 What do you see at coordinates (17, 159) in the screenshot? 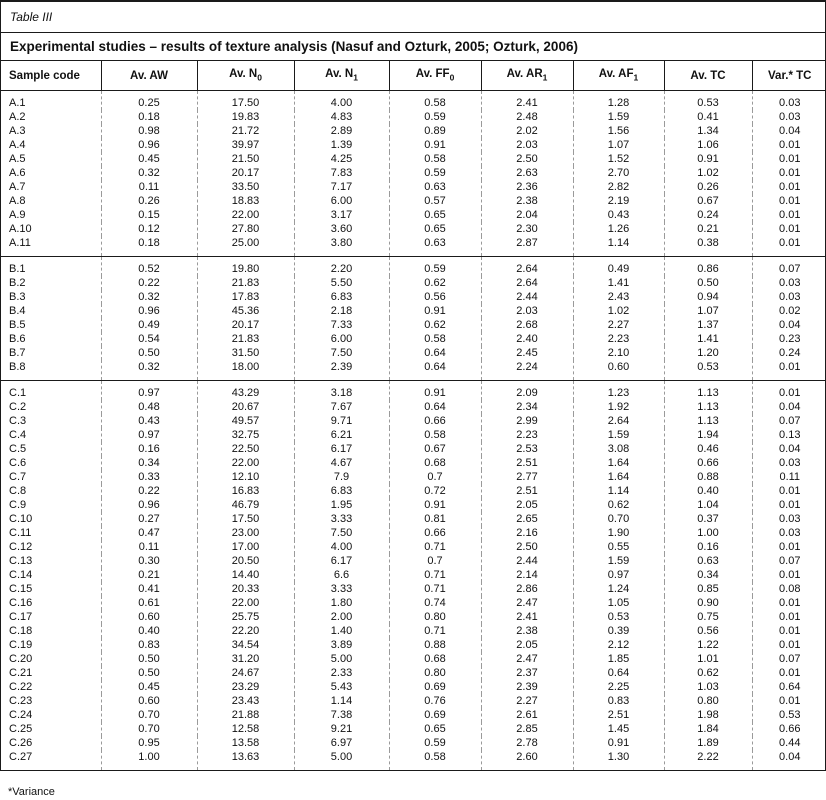
I see `sample-code-cell: A.5` at bounding box center [17, 159].